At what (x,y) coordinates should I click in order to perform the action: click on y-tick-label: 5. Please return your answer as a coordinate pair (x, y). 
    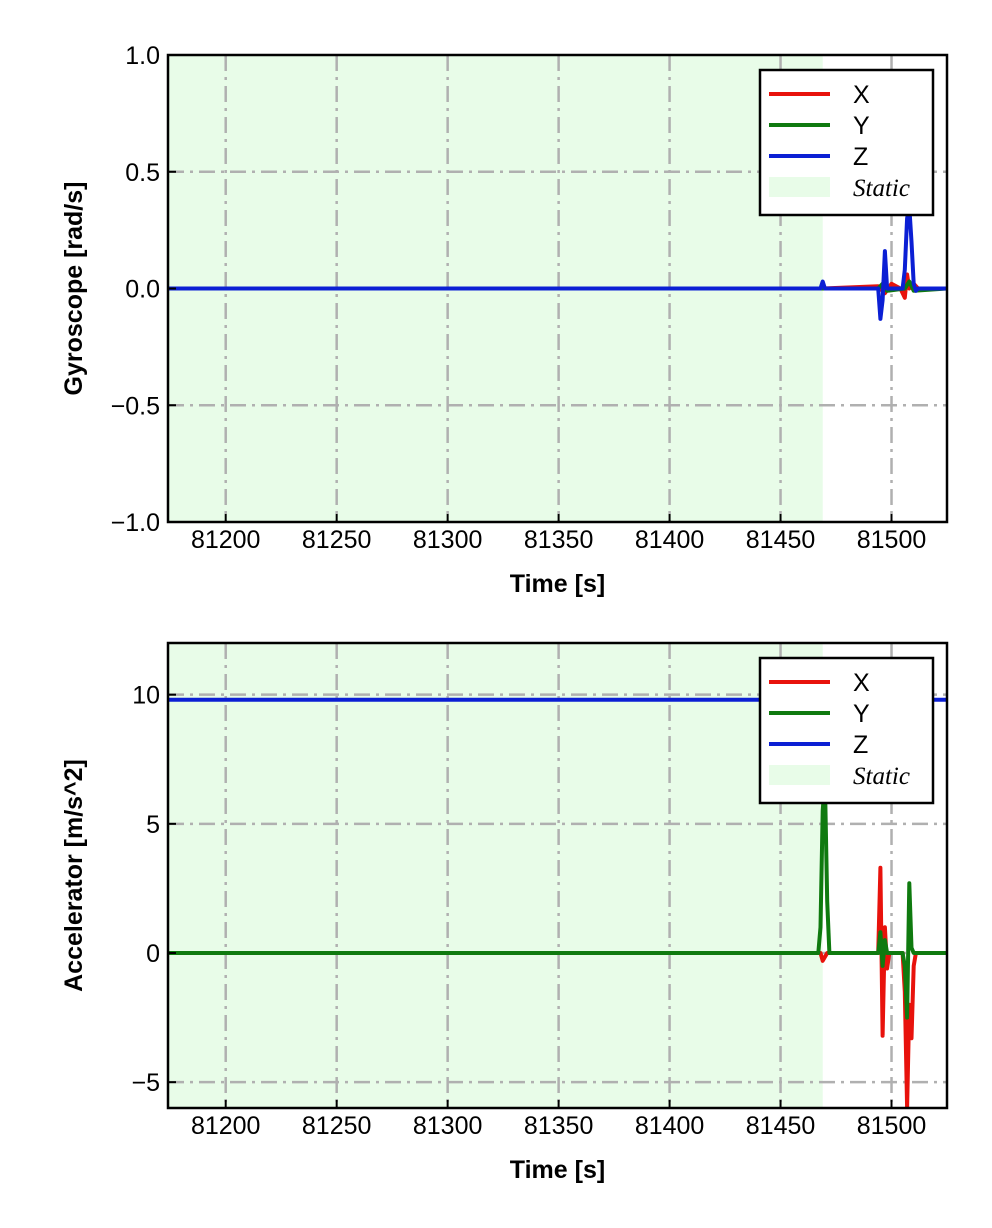
    Looking at the image, I should click on (153, 825).